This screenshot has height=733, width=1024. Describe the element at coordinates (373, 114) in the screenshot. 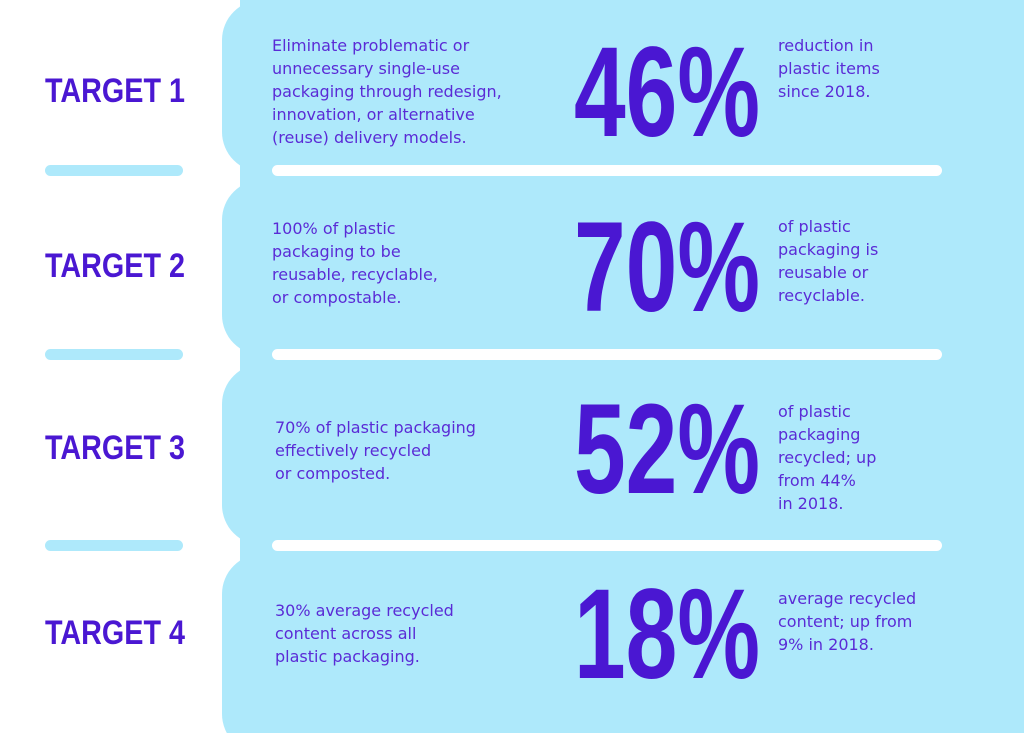

I see `description-line: innovation, or alternative` at that location.